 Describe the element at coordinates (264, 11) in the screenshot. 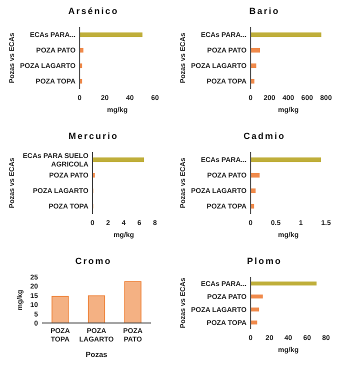

I see `chart-title: Bario` at that location.